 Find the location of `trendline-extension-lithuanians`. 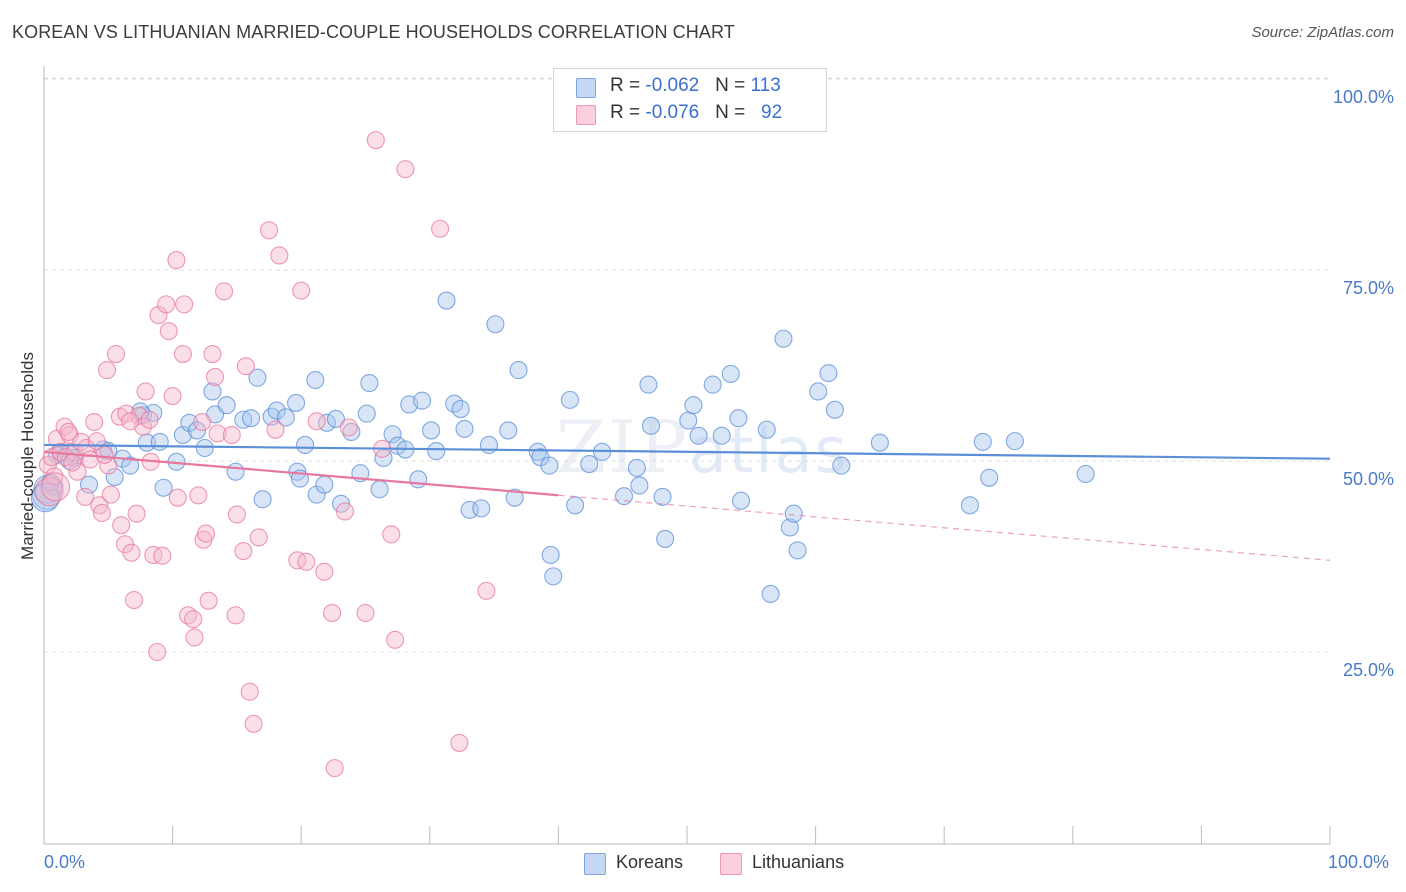

trendline-extension-lithuanians is located at coordinates (944, 527).